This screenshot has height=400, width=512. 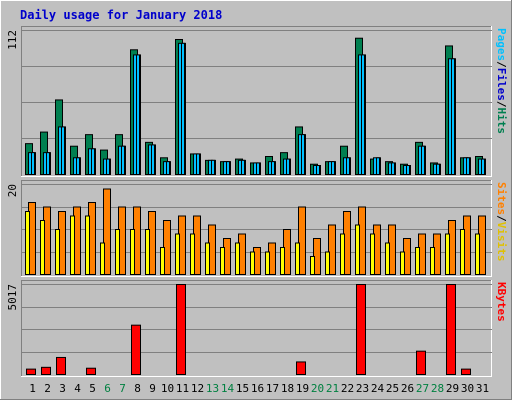 I want to click on x-tick-label: 31, so click(x=482, y=388).